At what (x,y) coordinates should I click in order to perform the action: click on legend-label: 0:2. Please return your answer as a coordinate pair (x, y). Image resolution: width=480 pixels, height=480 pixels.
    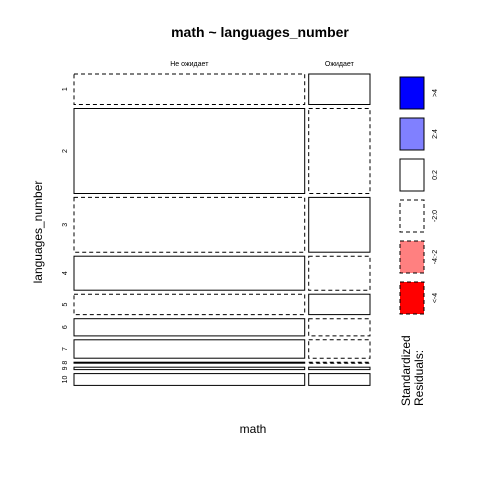
    Looking at the image, I should click on (435, 175).